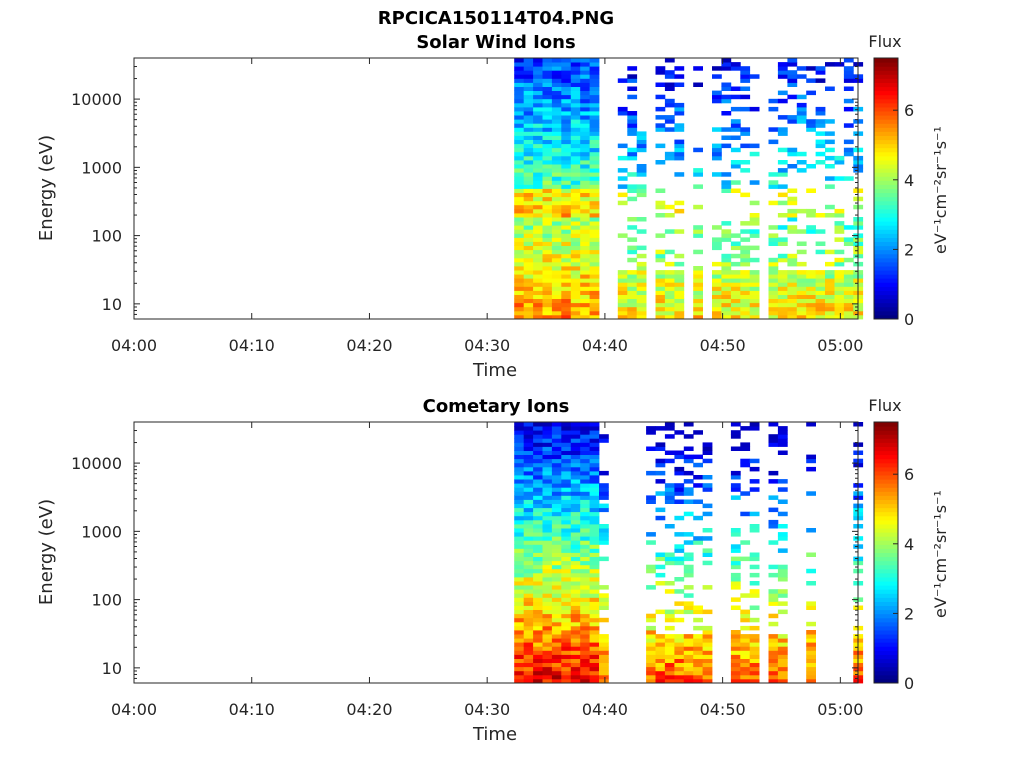 The width and height of the screenshot is (1024, 768). I want to click on colorbar-tick-label: 4, so click(909, 544).